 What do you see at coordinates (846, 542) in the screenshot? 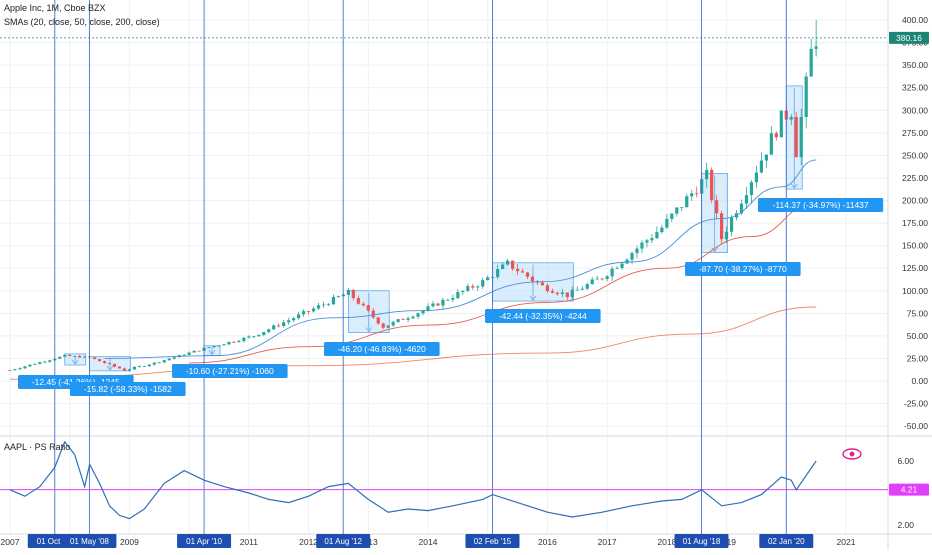
I see `time-tick-label: 2021` at bounding box center [846, 542].